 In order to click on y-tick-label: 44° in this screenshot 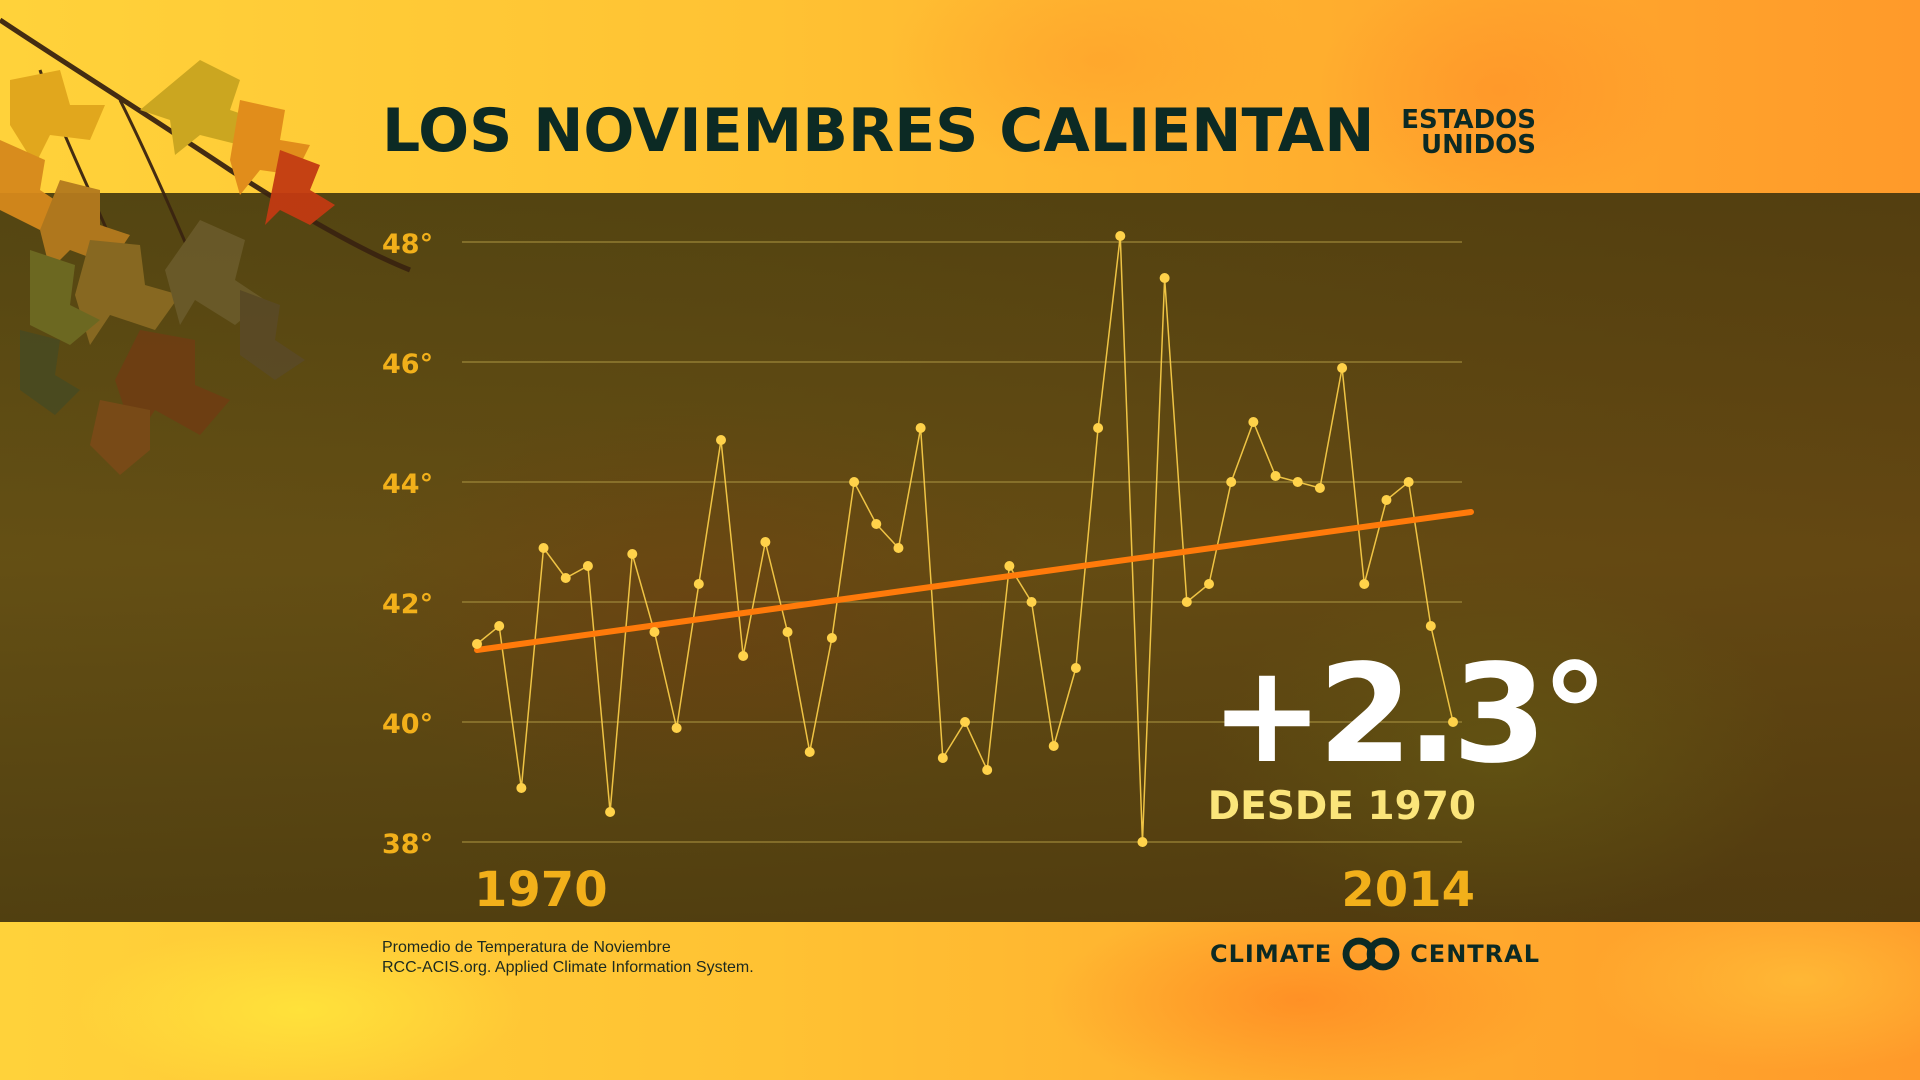, I will do `click(407, 484)`.